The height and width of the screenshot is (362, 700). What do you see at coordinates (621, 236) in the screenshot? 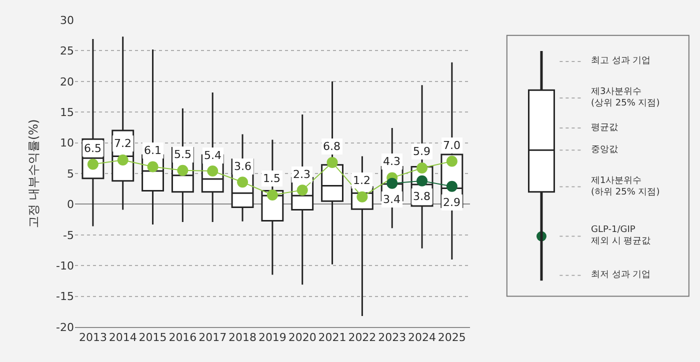
I see `text: GLP-1/GIP 제외 시 평균값` at bounding box center [621, 236].